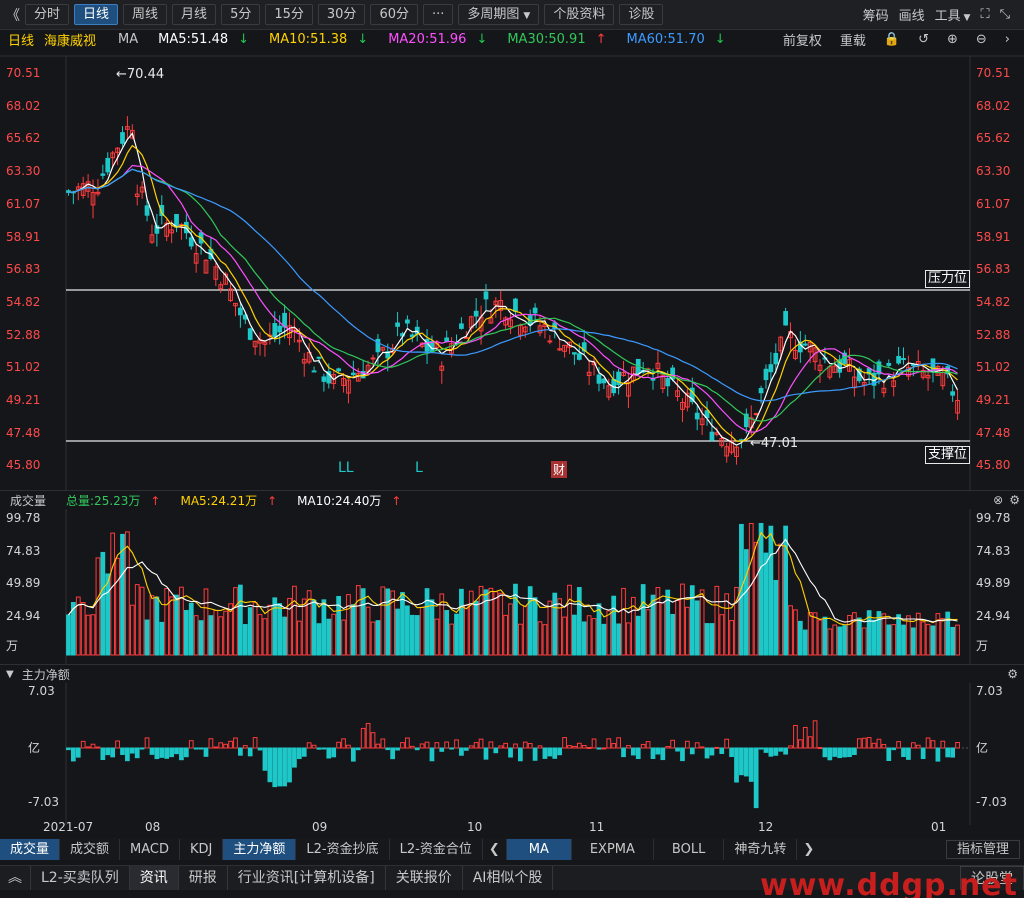 Image resolution: width=1024 pixels, height=898 pixels. What do you see at coordinates (689, 849) in the screenshot?
I see `tab-boll: BOLL` at bounding box center [689, 849].